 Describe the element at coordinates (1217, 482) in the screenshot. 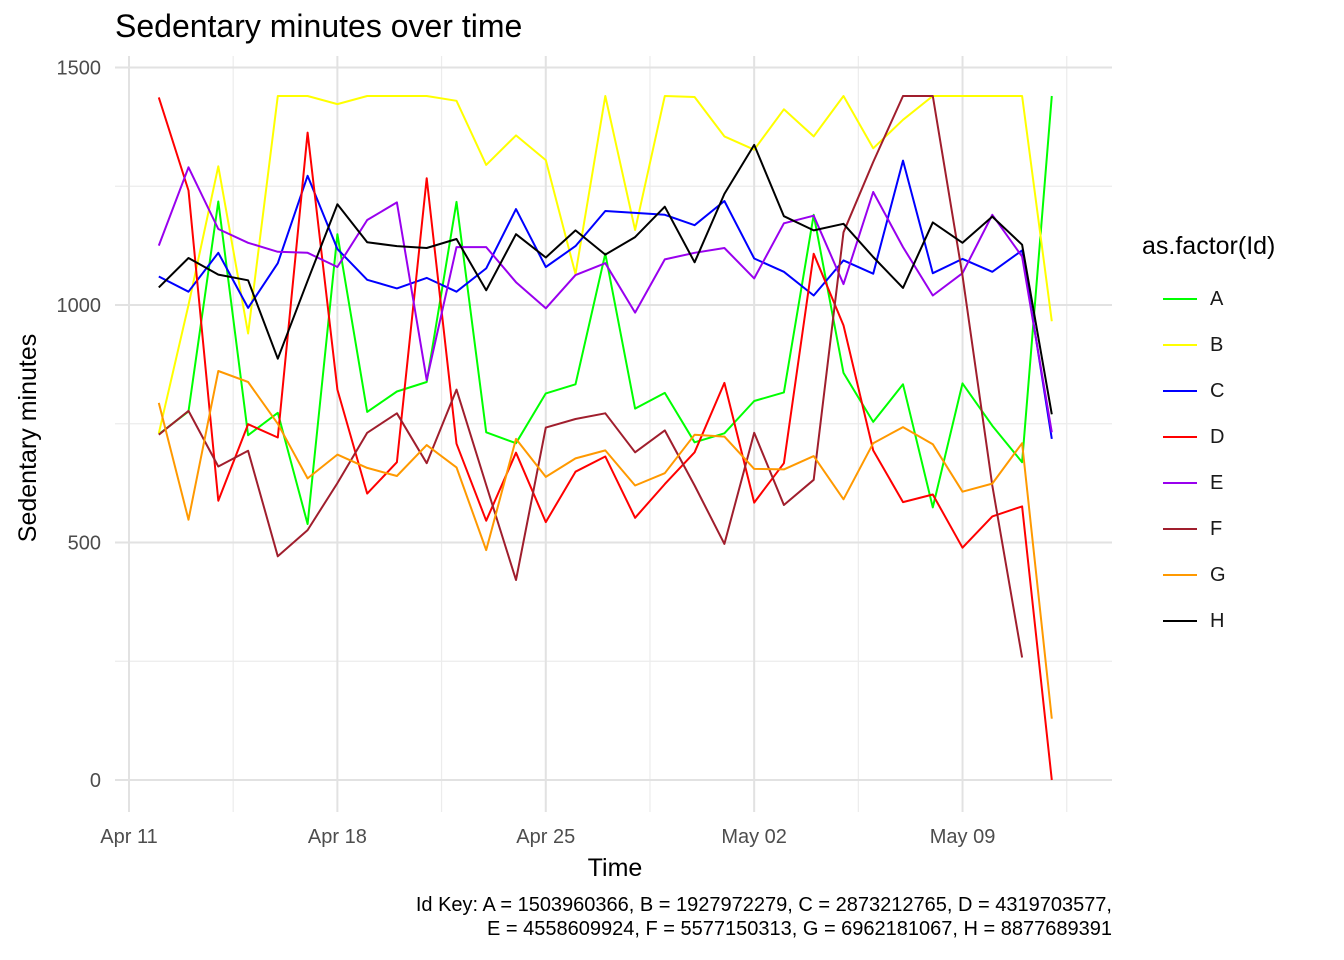

I see `legend-label: E` at that location.